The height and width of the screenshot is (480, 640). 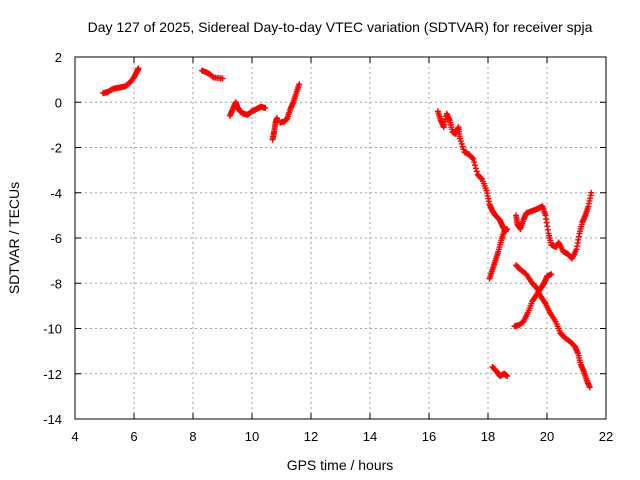 What do you see at coordinates (488, 436) in the screenshot?
I see `x-tick-label: 18` at bounding box center [488, 436].